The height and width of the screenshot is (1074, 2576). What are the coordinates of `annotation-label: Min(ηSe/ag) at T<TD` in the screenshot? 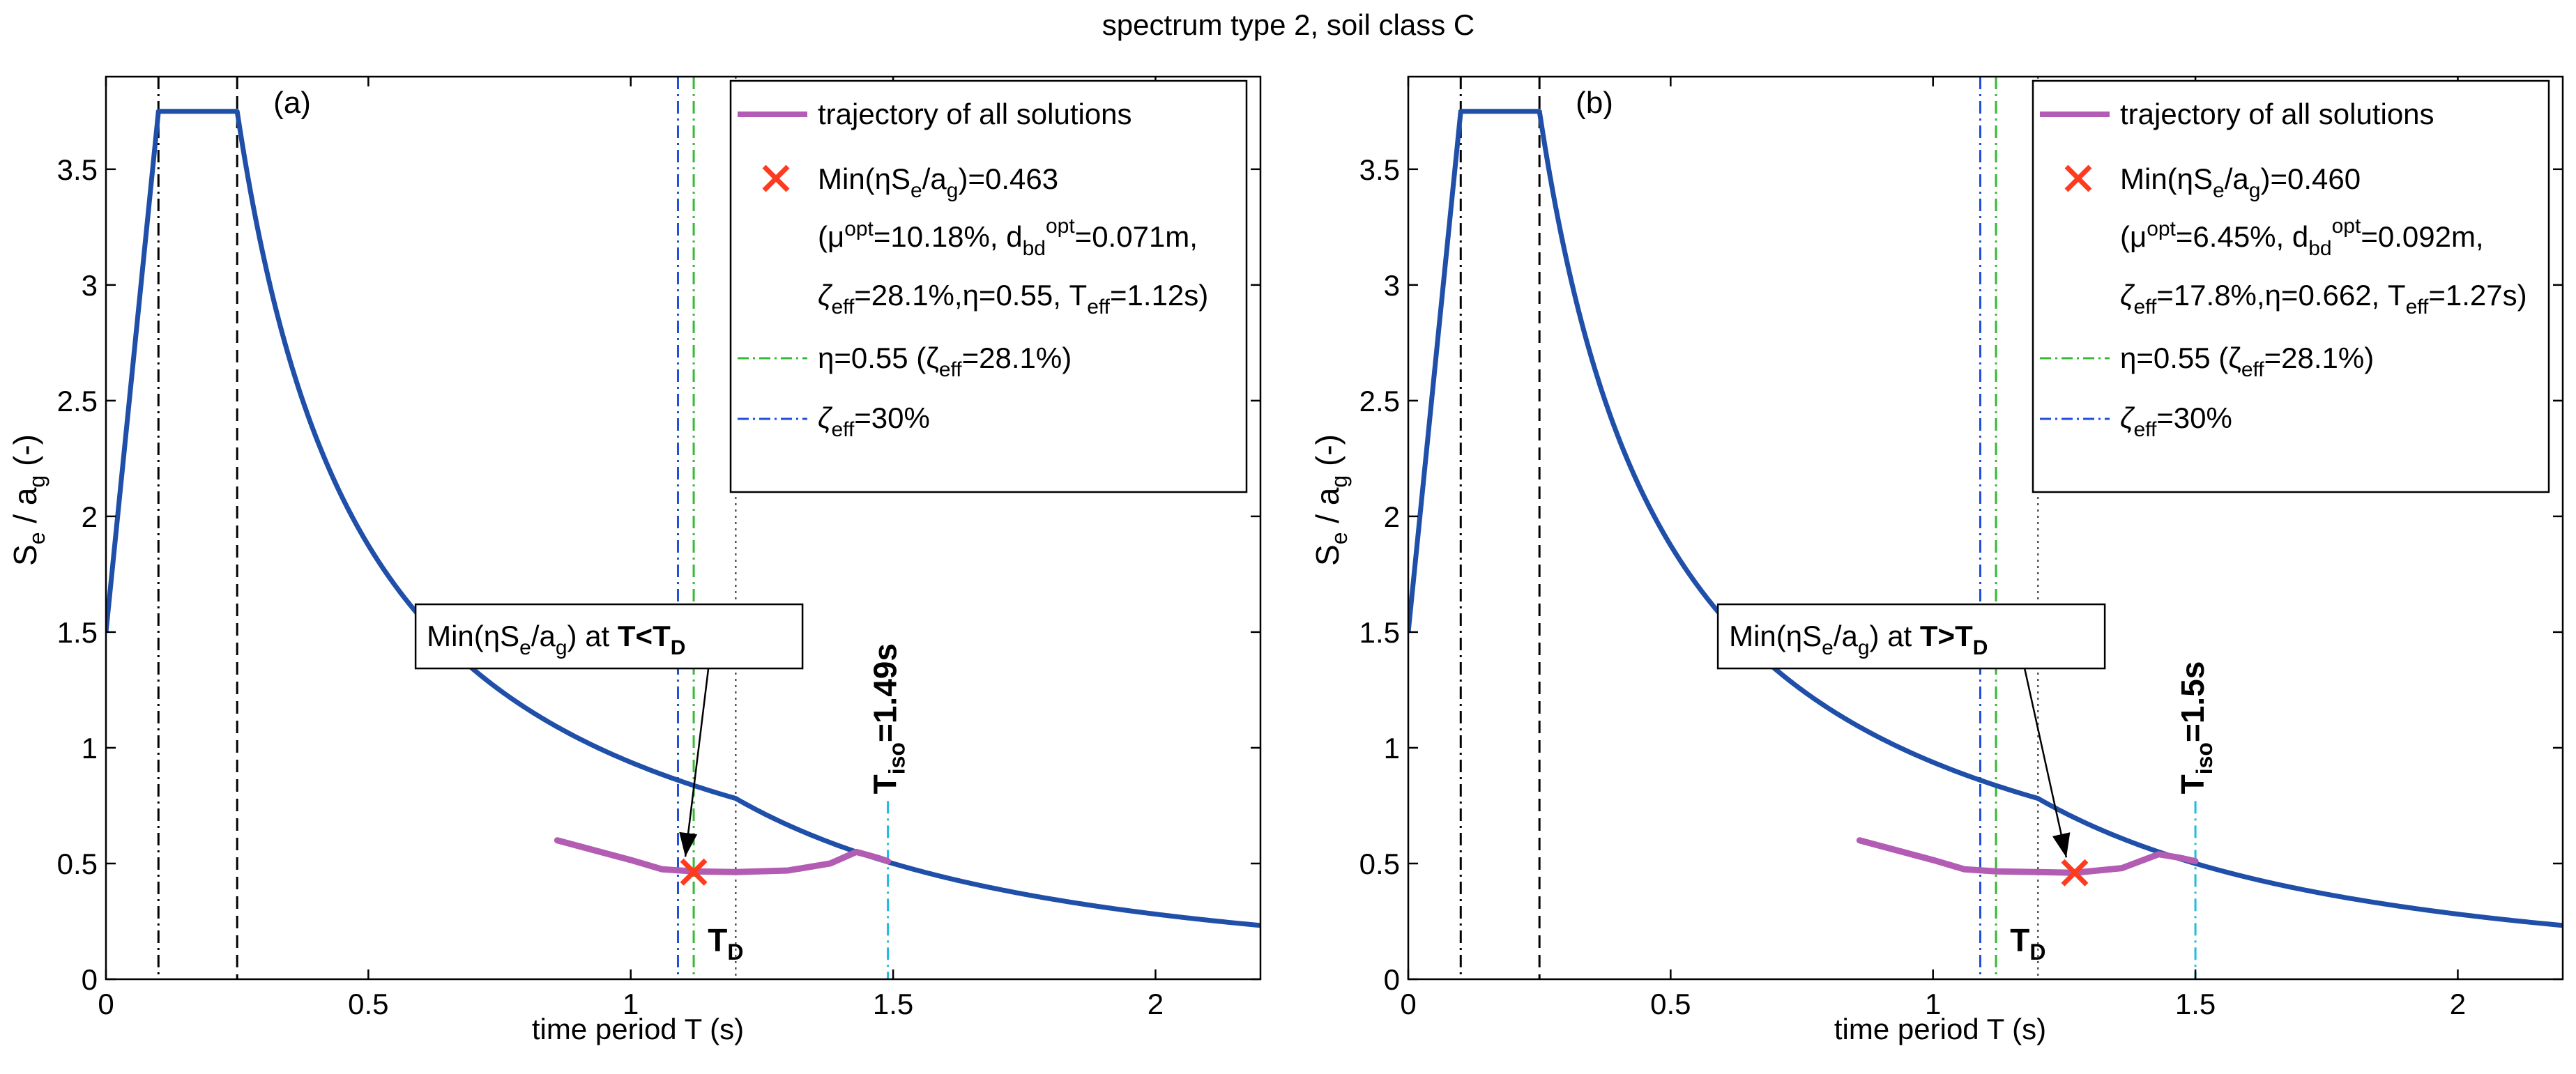 It's located at (556, 639).